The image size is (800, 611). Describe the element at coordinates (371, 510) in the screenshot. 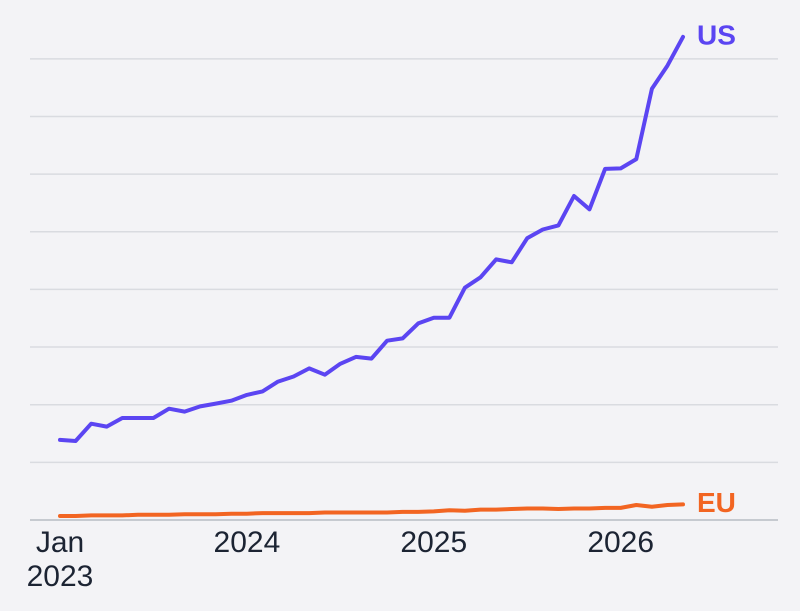

I see `line-series` at that location.